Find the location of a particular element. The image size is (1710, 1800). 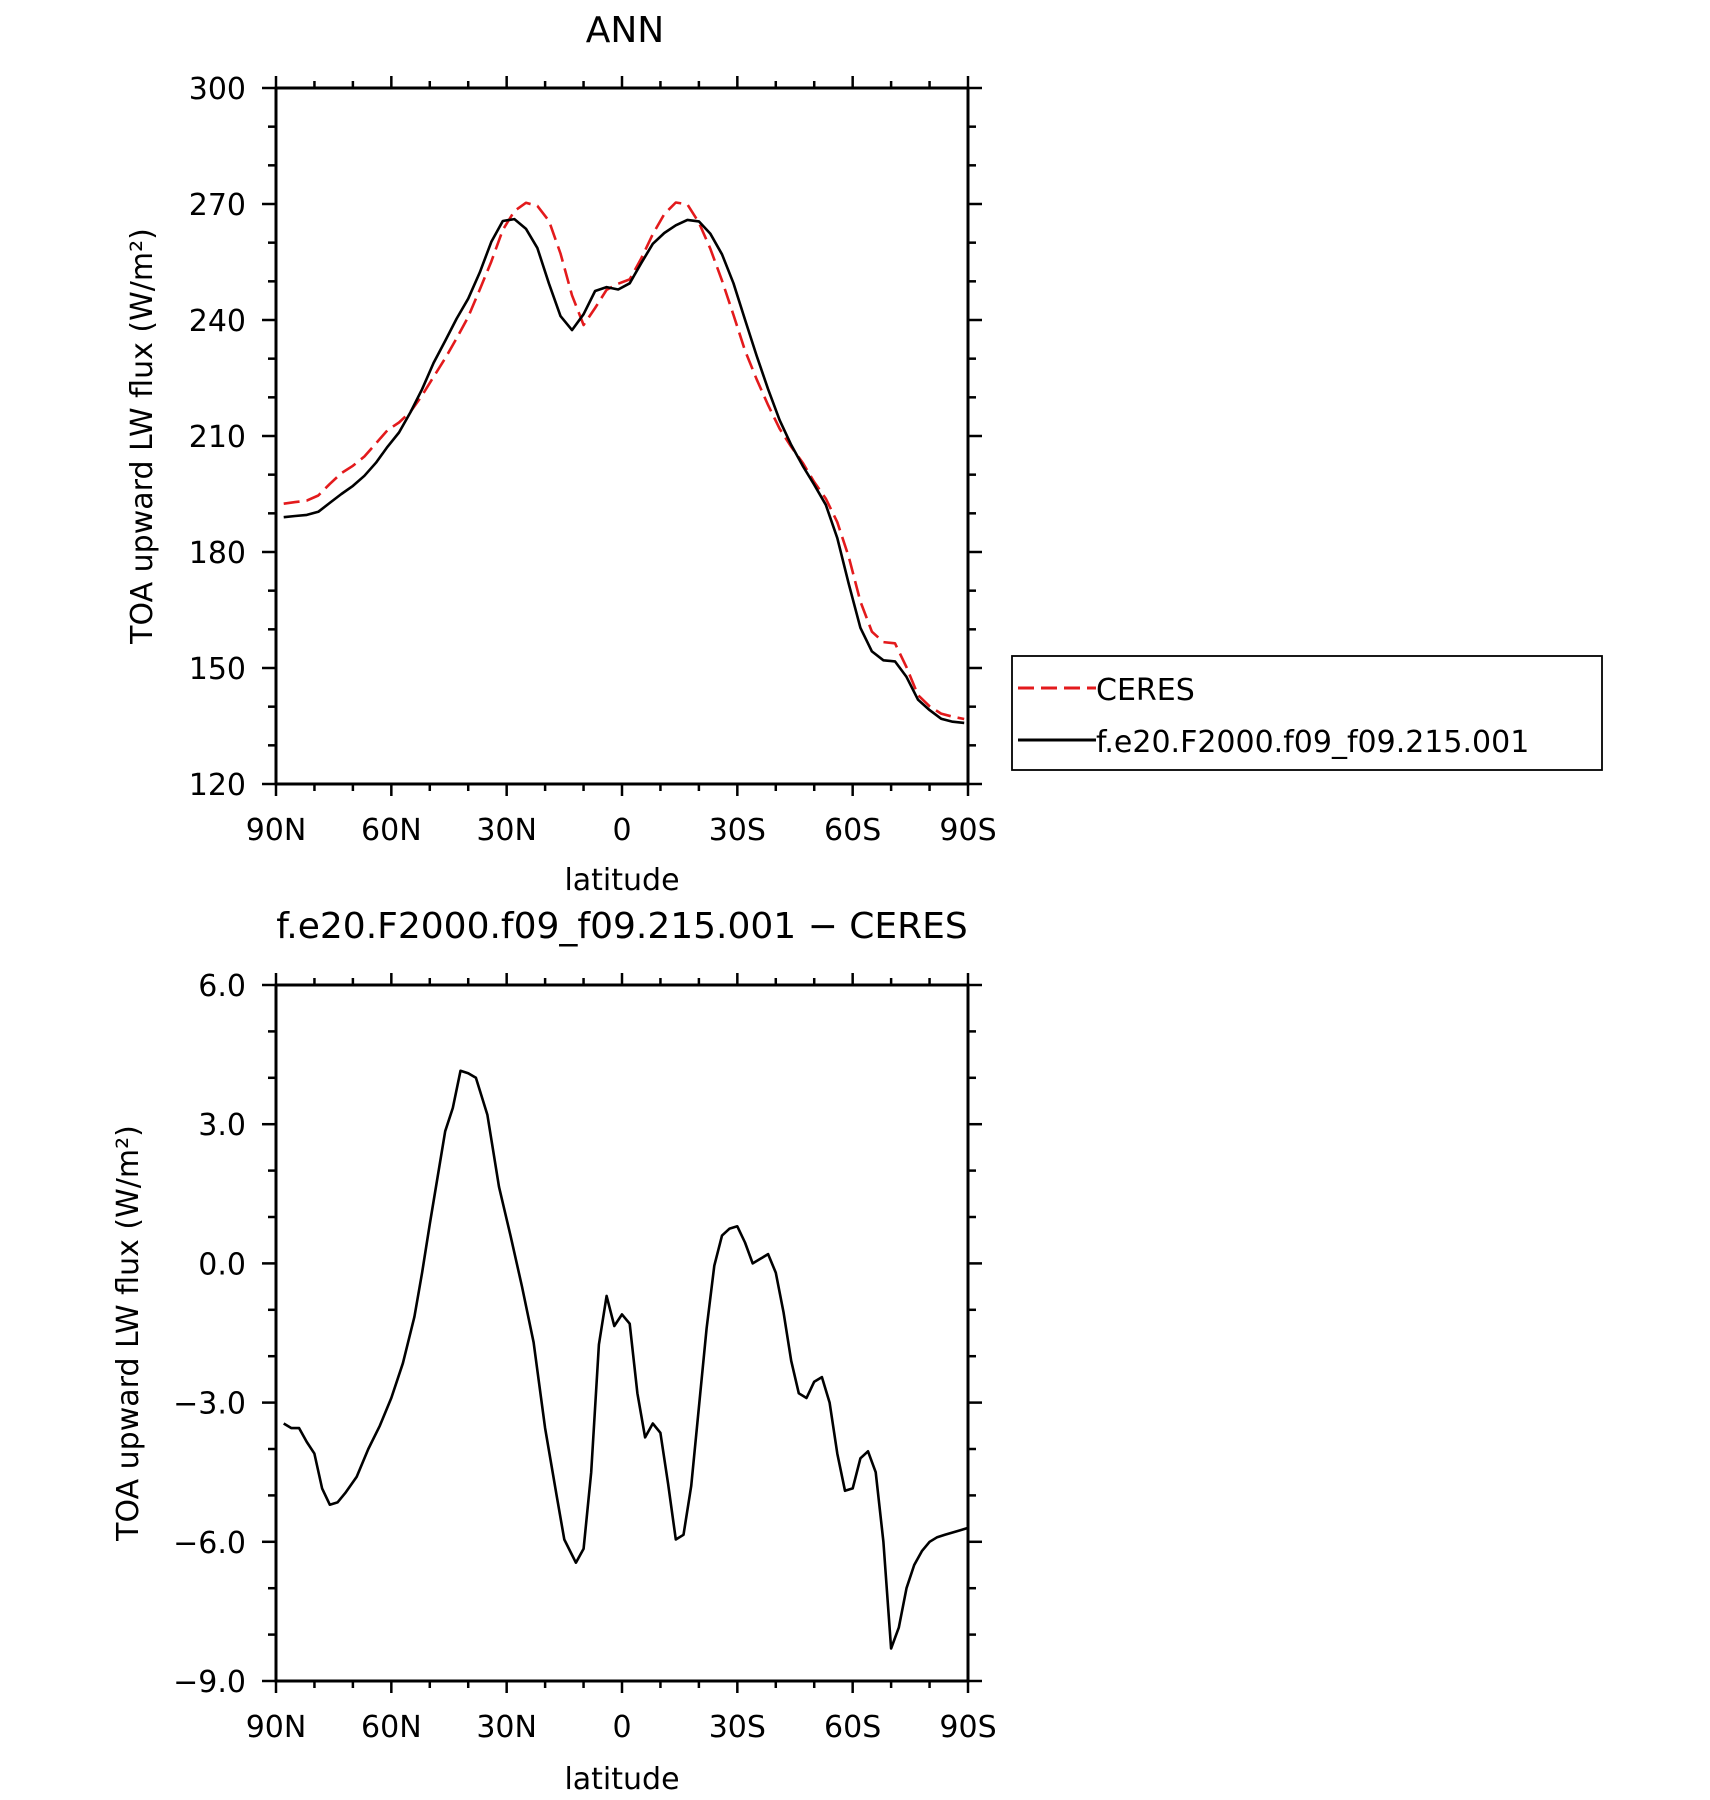

bottom-chart-title: f.e20.F2000.f09_f09.215.001 − CERES is located at coordinates (622, 926).